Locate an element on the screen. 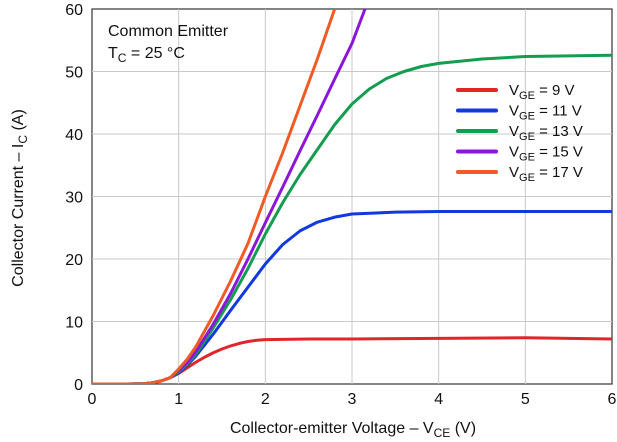  y-axis-title: Collector Current – IC (A) is located at coordinates (20, 198).